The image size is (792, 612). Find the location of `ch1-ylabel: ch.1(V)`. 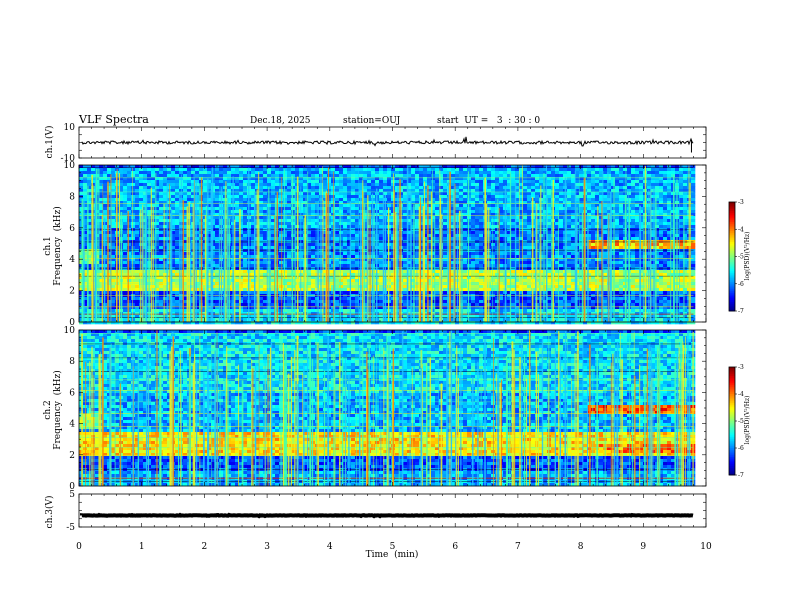

ch1-ylabel: ch.1(V) is located at coordinates (49, 142).